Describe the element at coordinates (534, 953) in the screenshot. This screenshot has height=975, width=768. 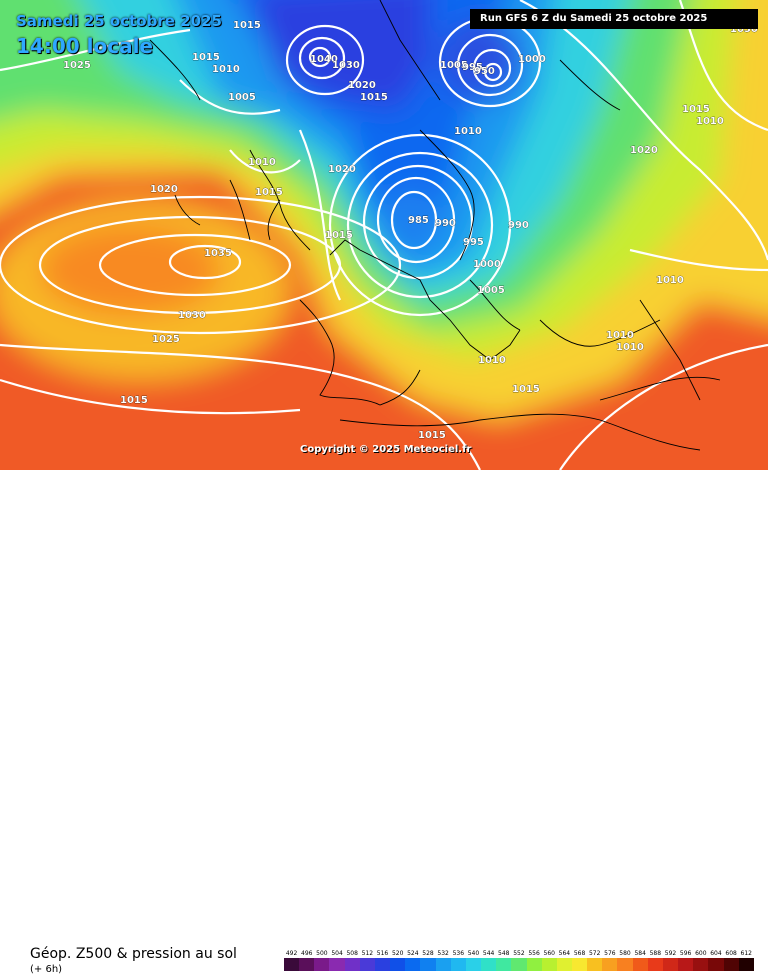
I see `scale-label: 556` at that location.